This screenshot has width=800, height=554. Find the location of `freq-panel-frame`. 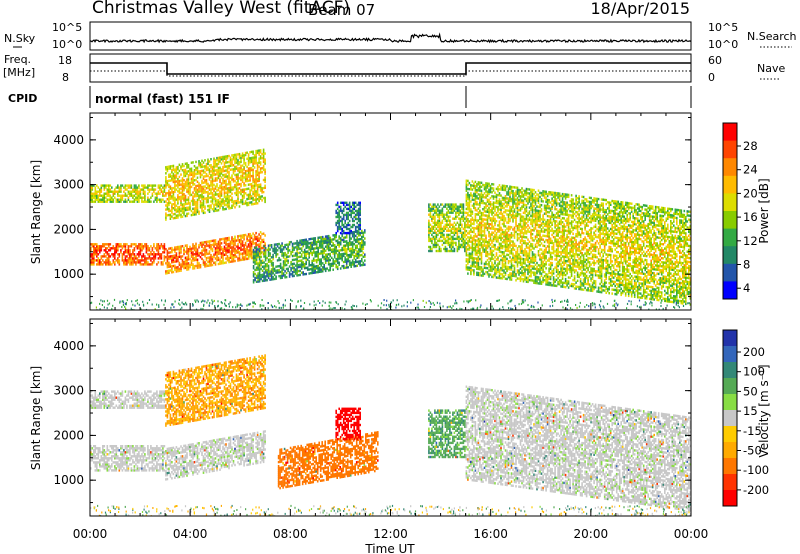

freq-panel-frame is located at coordinates (390, 68).